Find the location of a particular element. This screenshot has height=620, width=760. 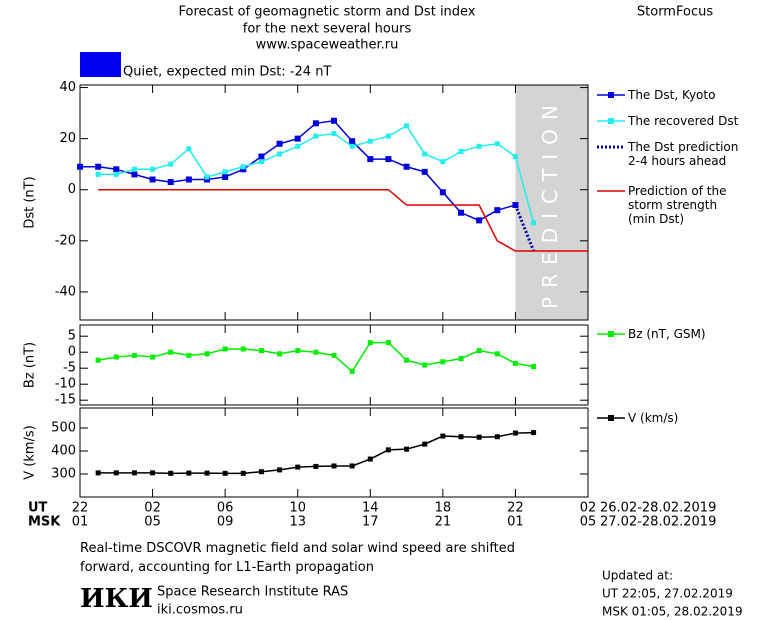

y-tick-label: 20 is located at coordinates (67, 138).